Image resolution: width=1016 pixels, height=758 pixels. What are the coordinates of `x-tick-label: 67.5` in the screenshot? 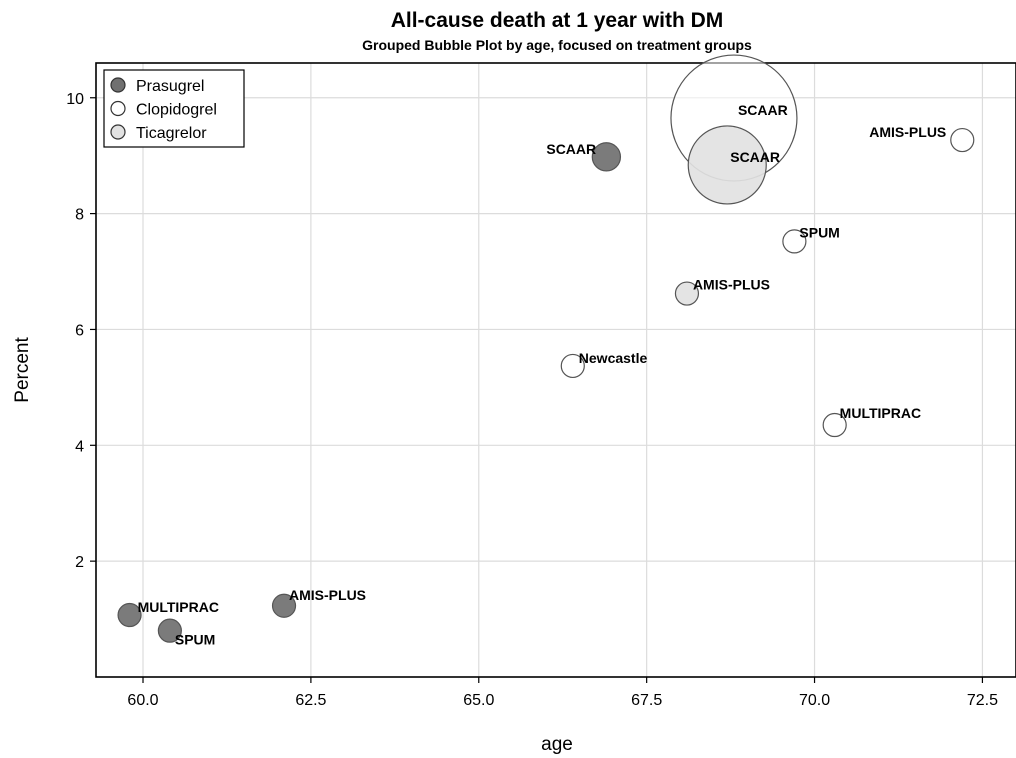 It's located at (646, 700).